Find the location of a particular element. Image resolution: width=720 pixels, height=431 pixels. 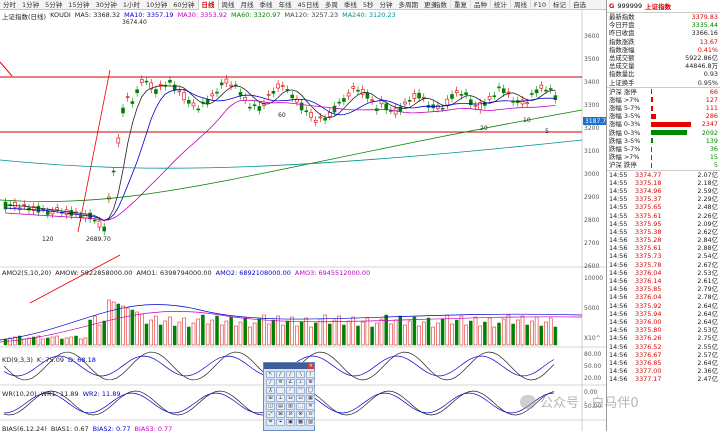

tick-price: 3376.67 is located at coordinates (648, 354).